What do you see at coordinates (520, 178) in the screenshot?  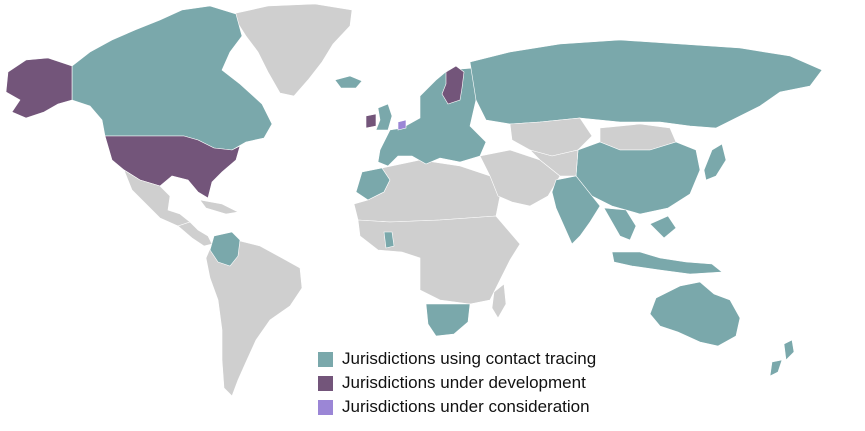 I see `region-middle-east` at bounding box center [520, 178].